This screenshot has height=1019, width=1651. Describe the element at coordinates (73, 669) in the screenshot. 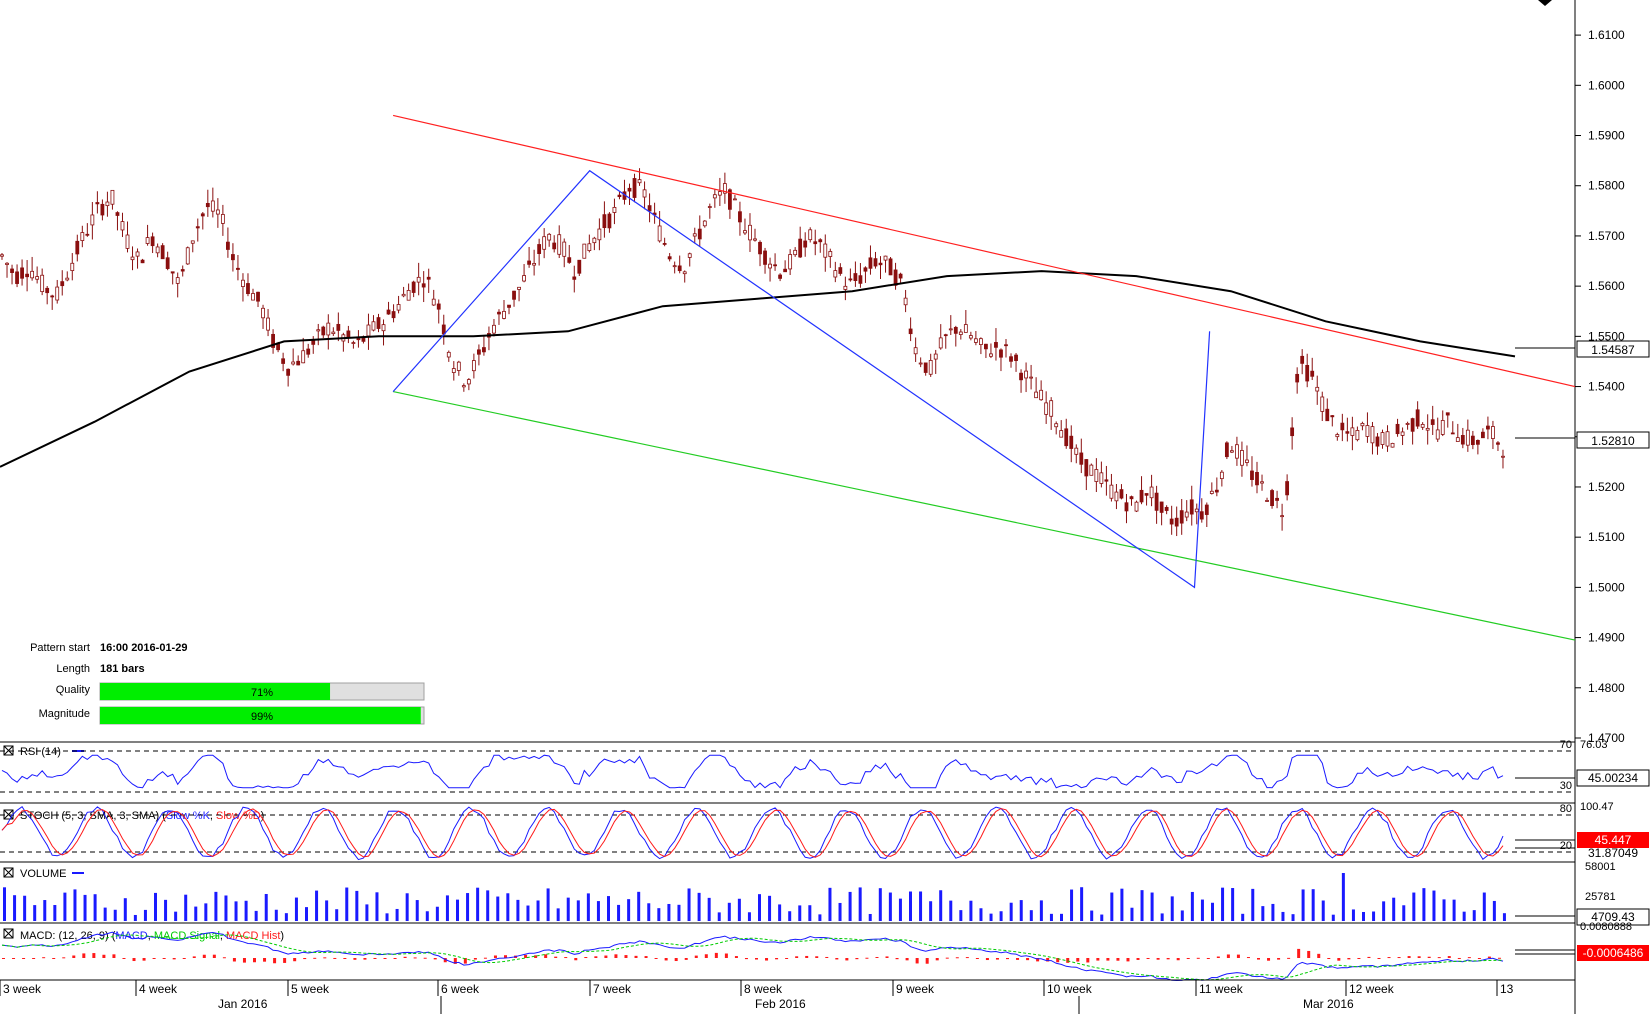

I see `length-label: Length` at that location.